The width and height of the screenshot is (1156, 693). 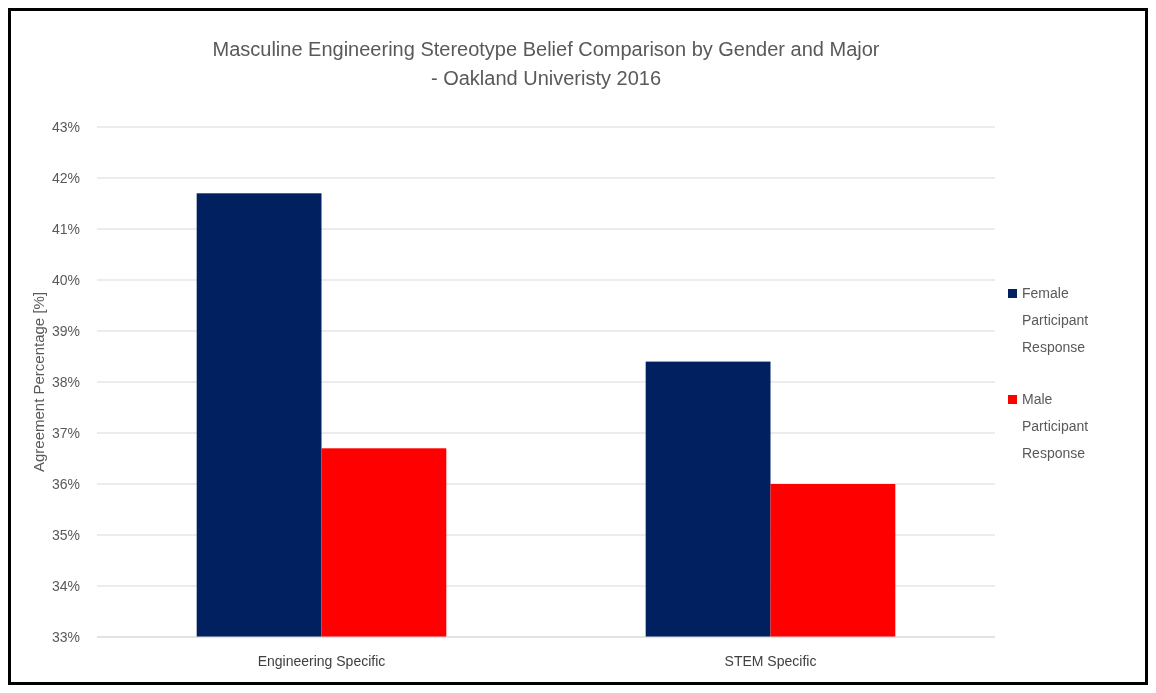 What do you see at coordinates (1055, 320) in the screenshot?
I see `legend-label: Female Participant Response` at bounding box center [1055, 320].